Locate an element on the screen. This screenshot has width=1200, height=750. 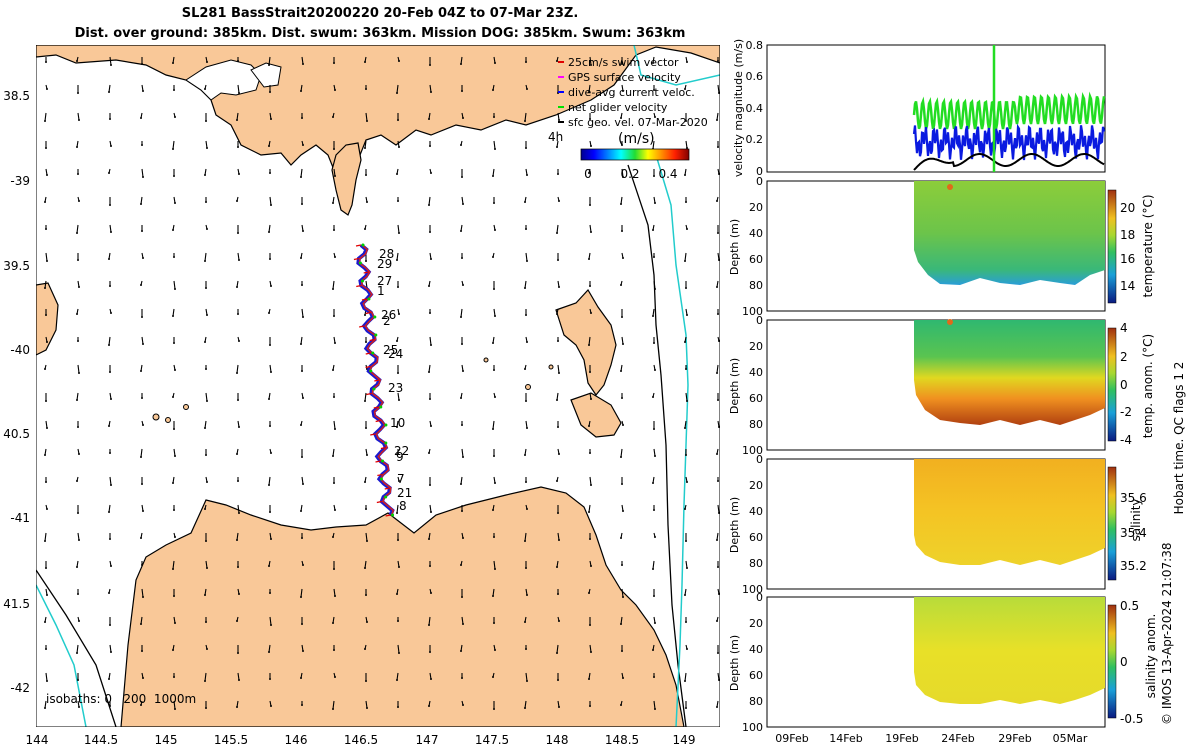
net-glider-velocity-line is located at coordinates (1009, 110).